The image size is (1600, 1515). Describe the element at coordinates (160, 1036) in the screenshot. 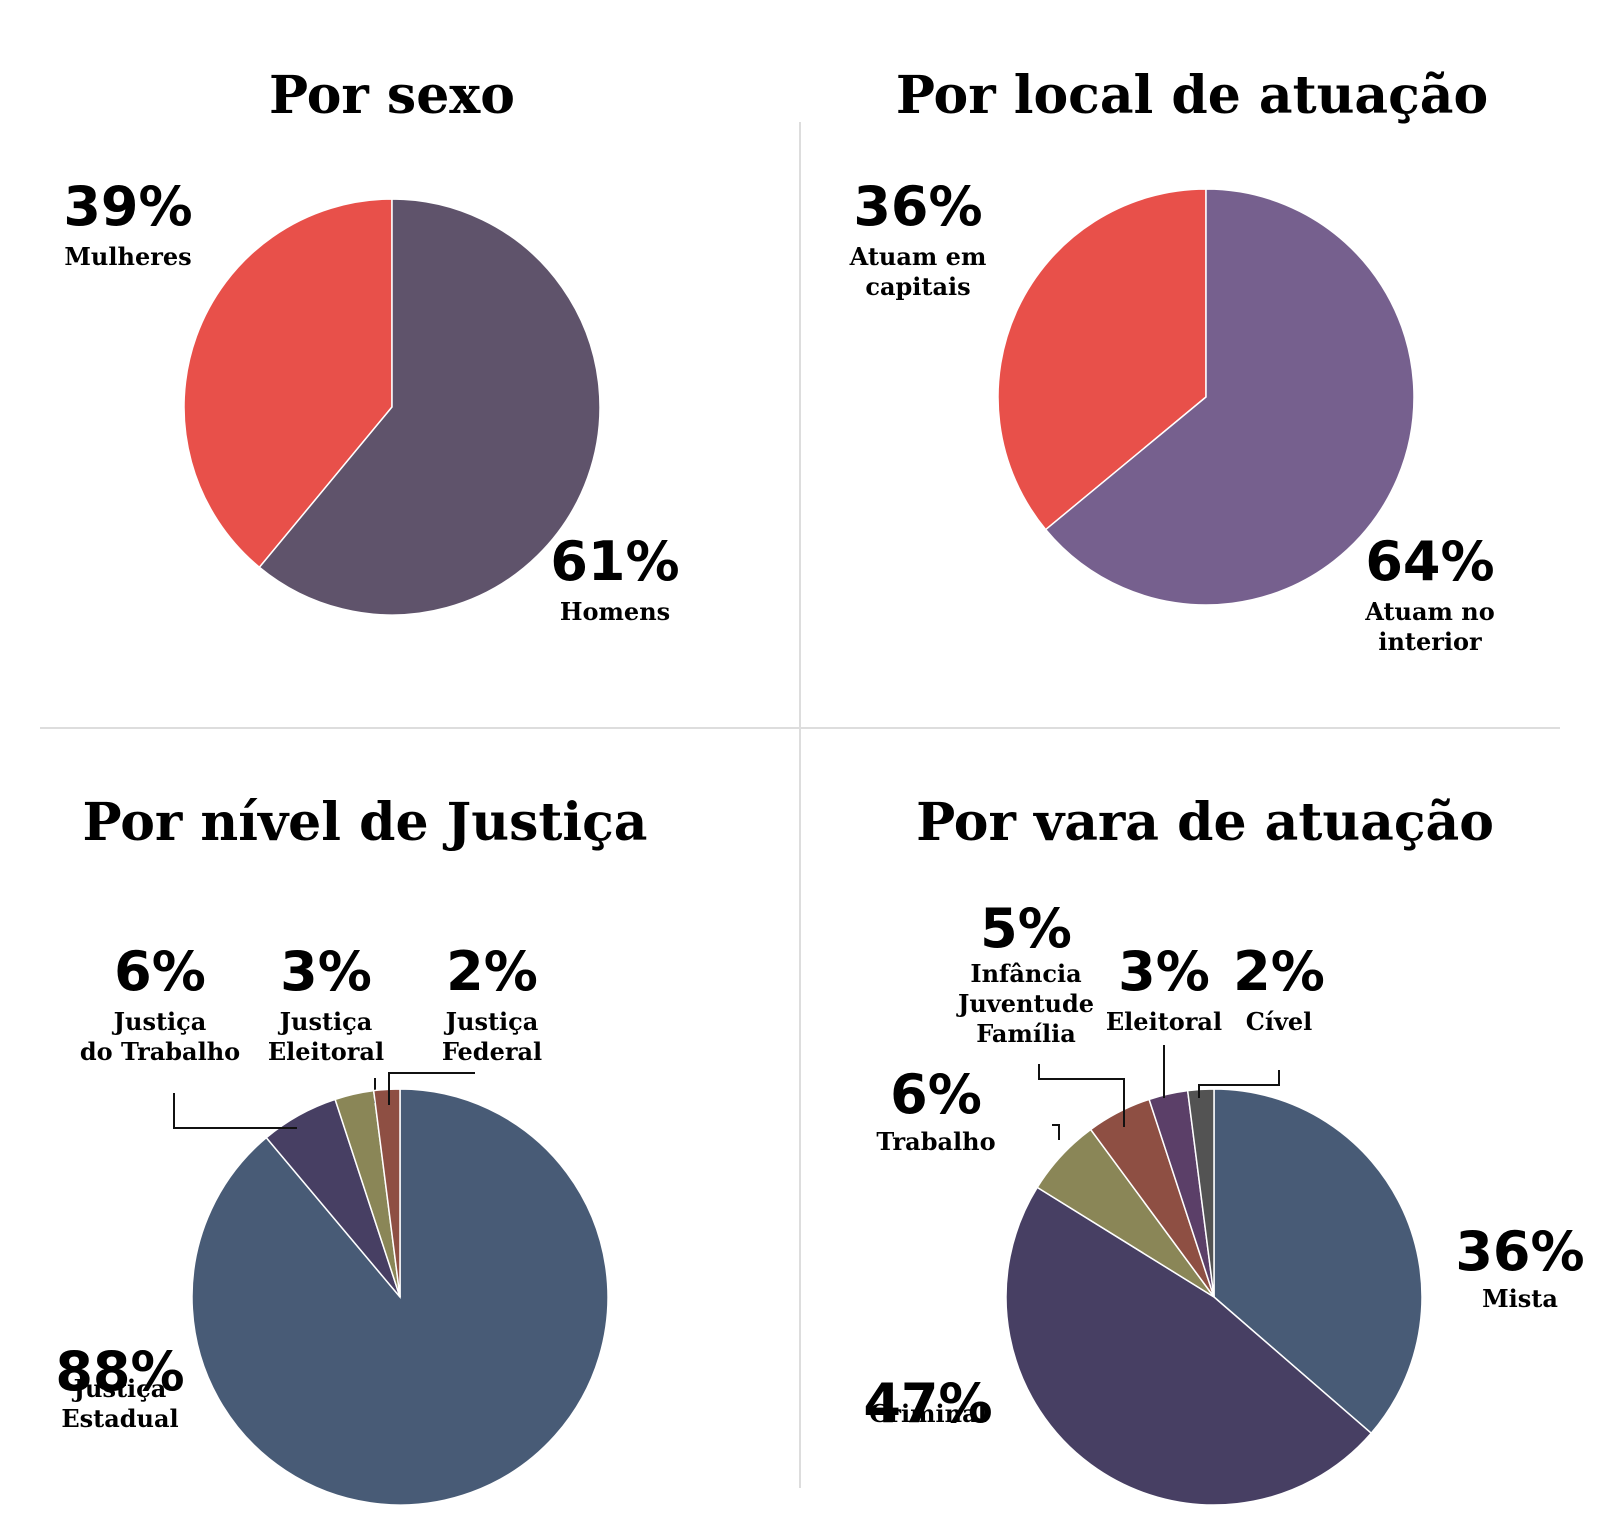

I see `slice-label: Justiça do Trabalho` at that location.